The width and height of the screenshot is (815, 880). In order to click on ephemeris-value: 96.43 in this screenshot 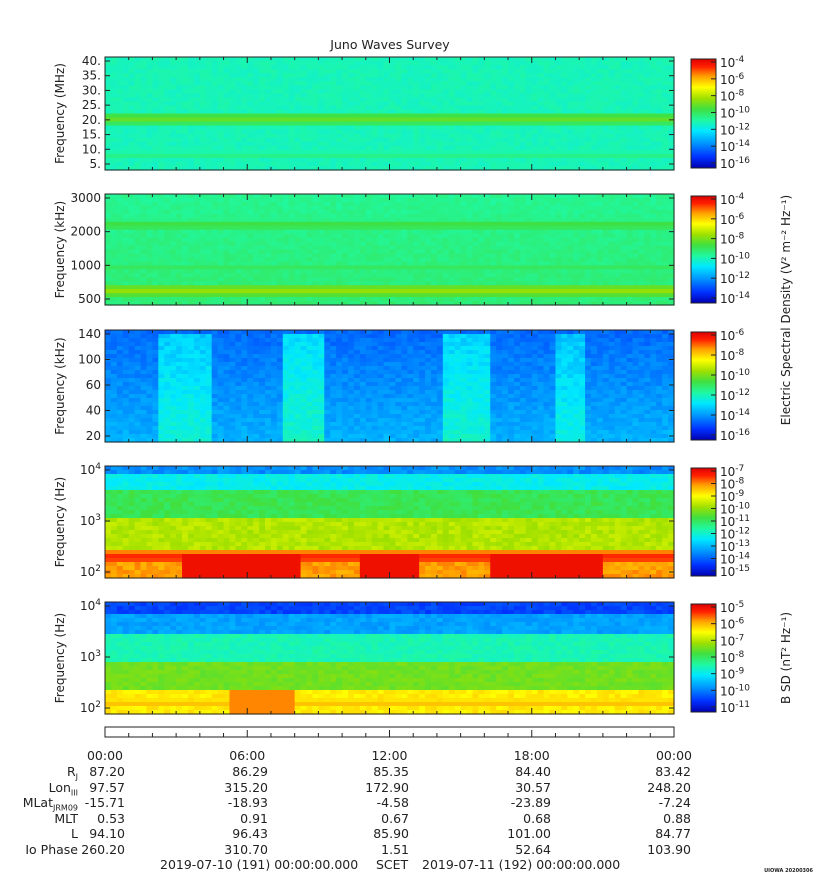, I will do `click(250, 833)`.